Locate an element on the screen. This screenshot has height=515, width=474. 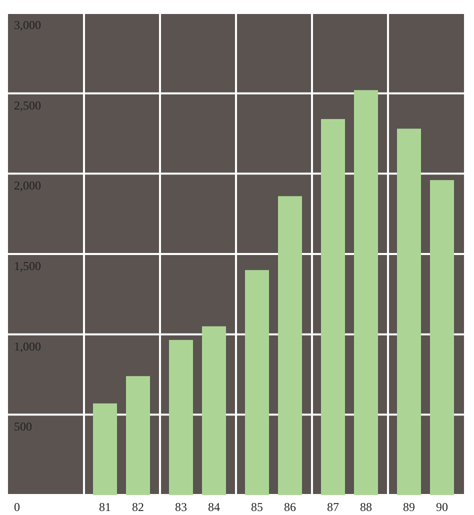
x-tick-label: 86 is located at coordinates (290, 507).